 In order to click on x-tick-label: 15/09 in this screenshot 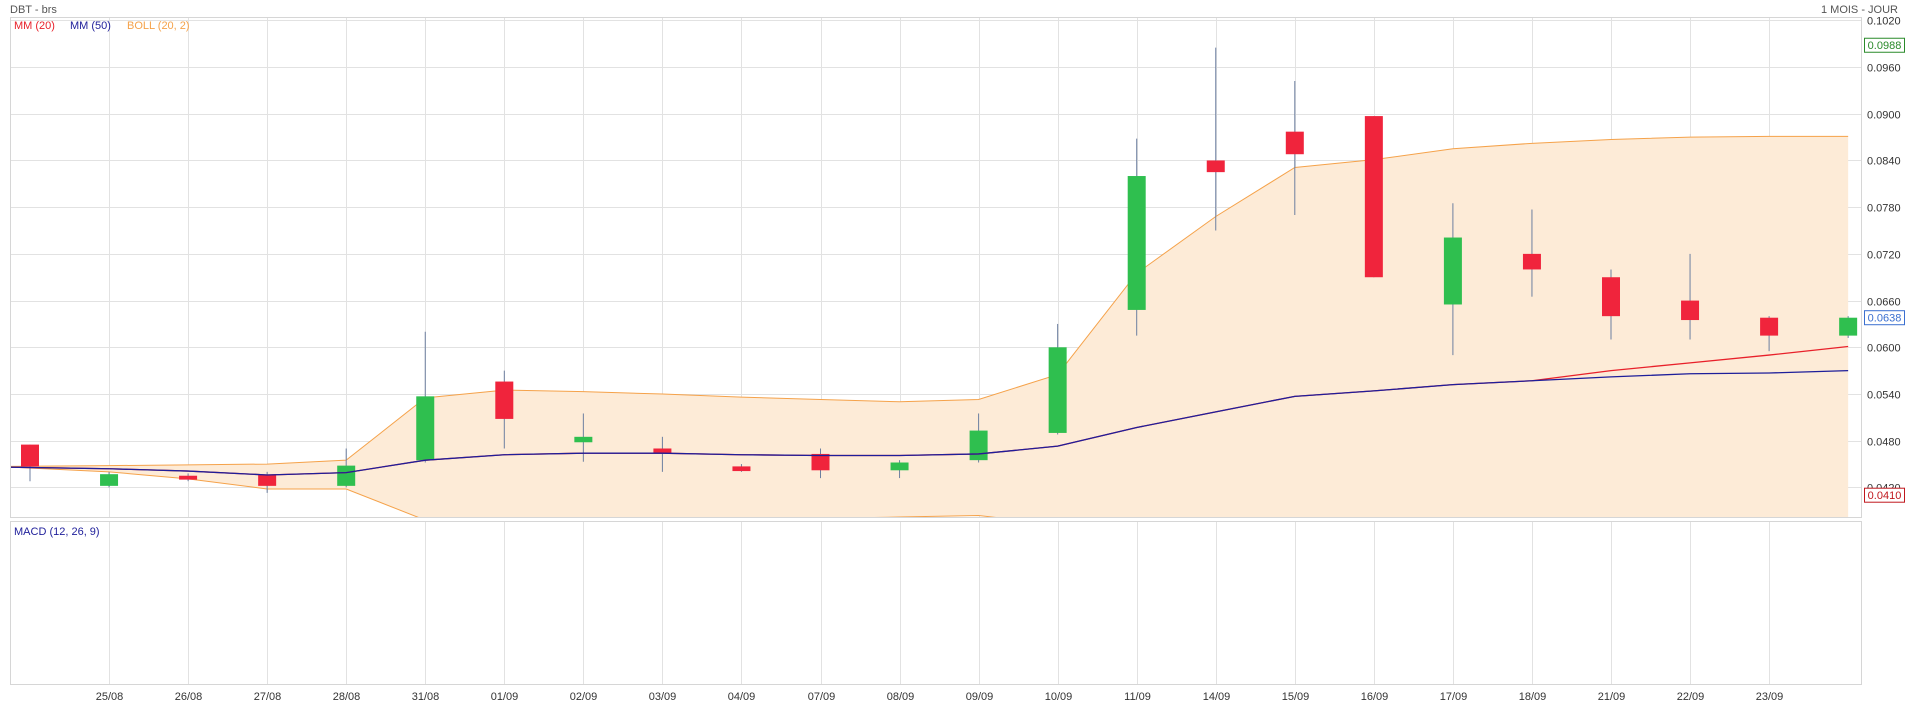, I will do `click(1296, 697)`.